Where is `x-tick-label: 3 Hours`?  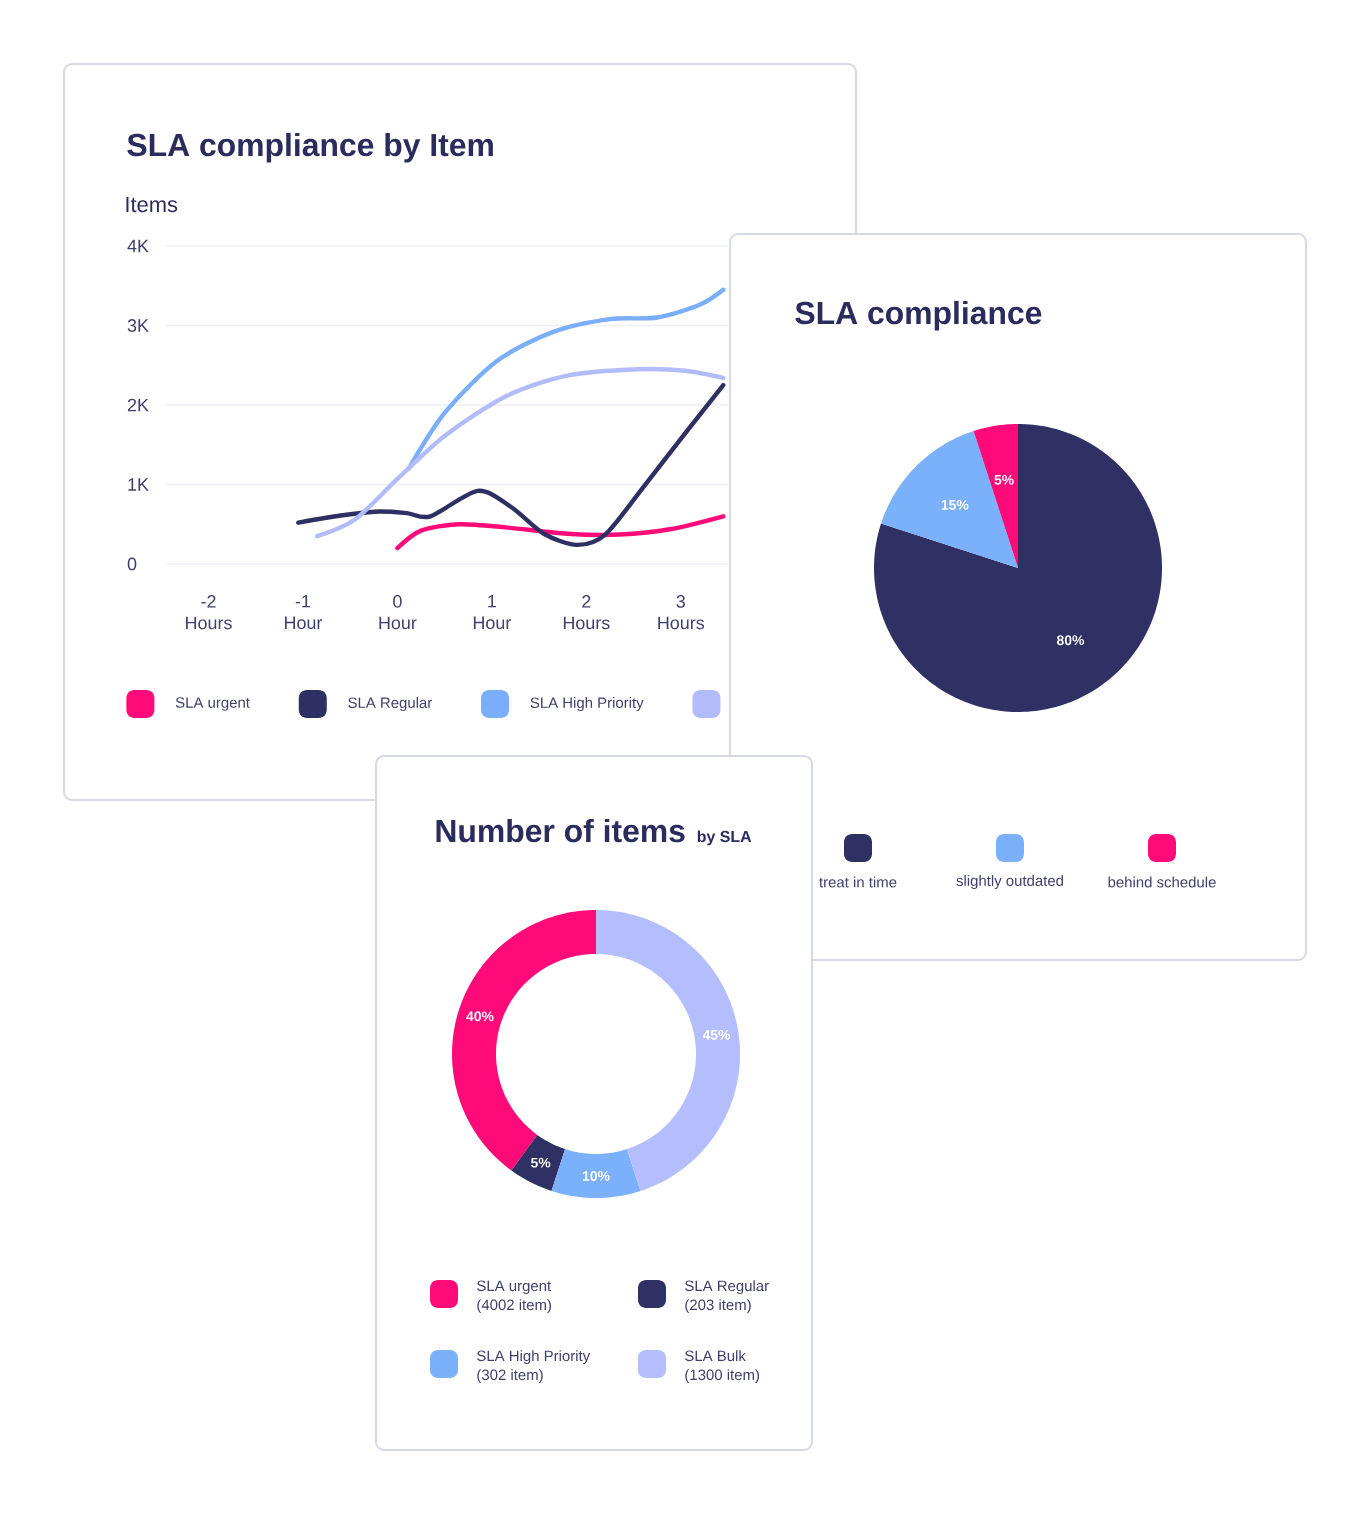 x-tick-label: 3 Hours is located at coordinates (681, 612).